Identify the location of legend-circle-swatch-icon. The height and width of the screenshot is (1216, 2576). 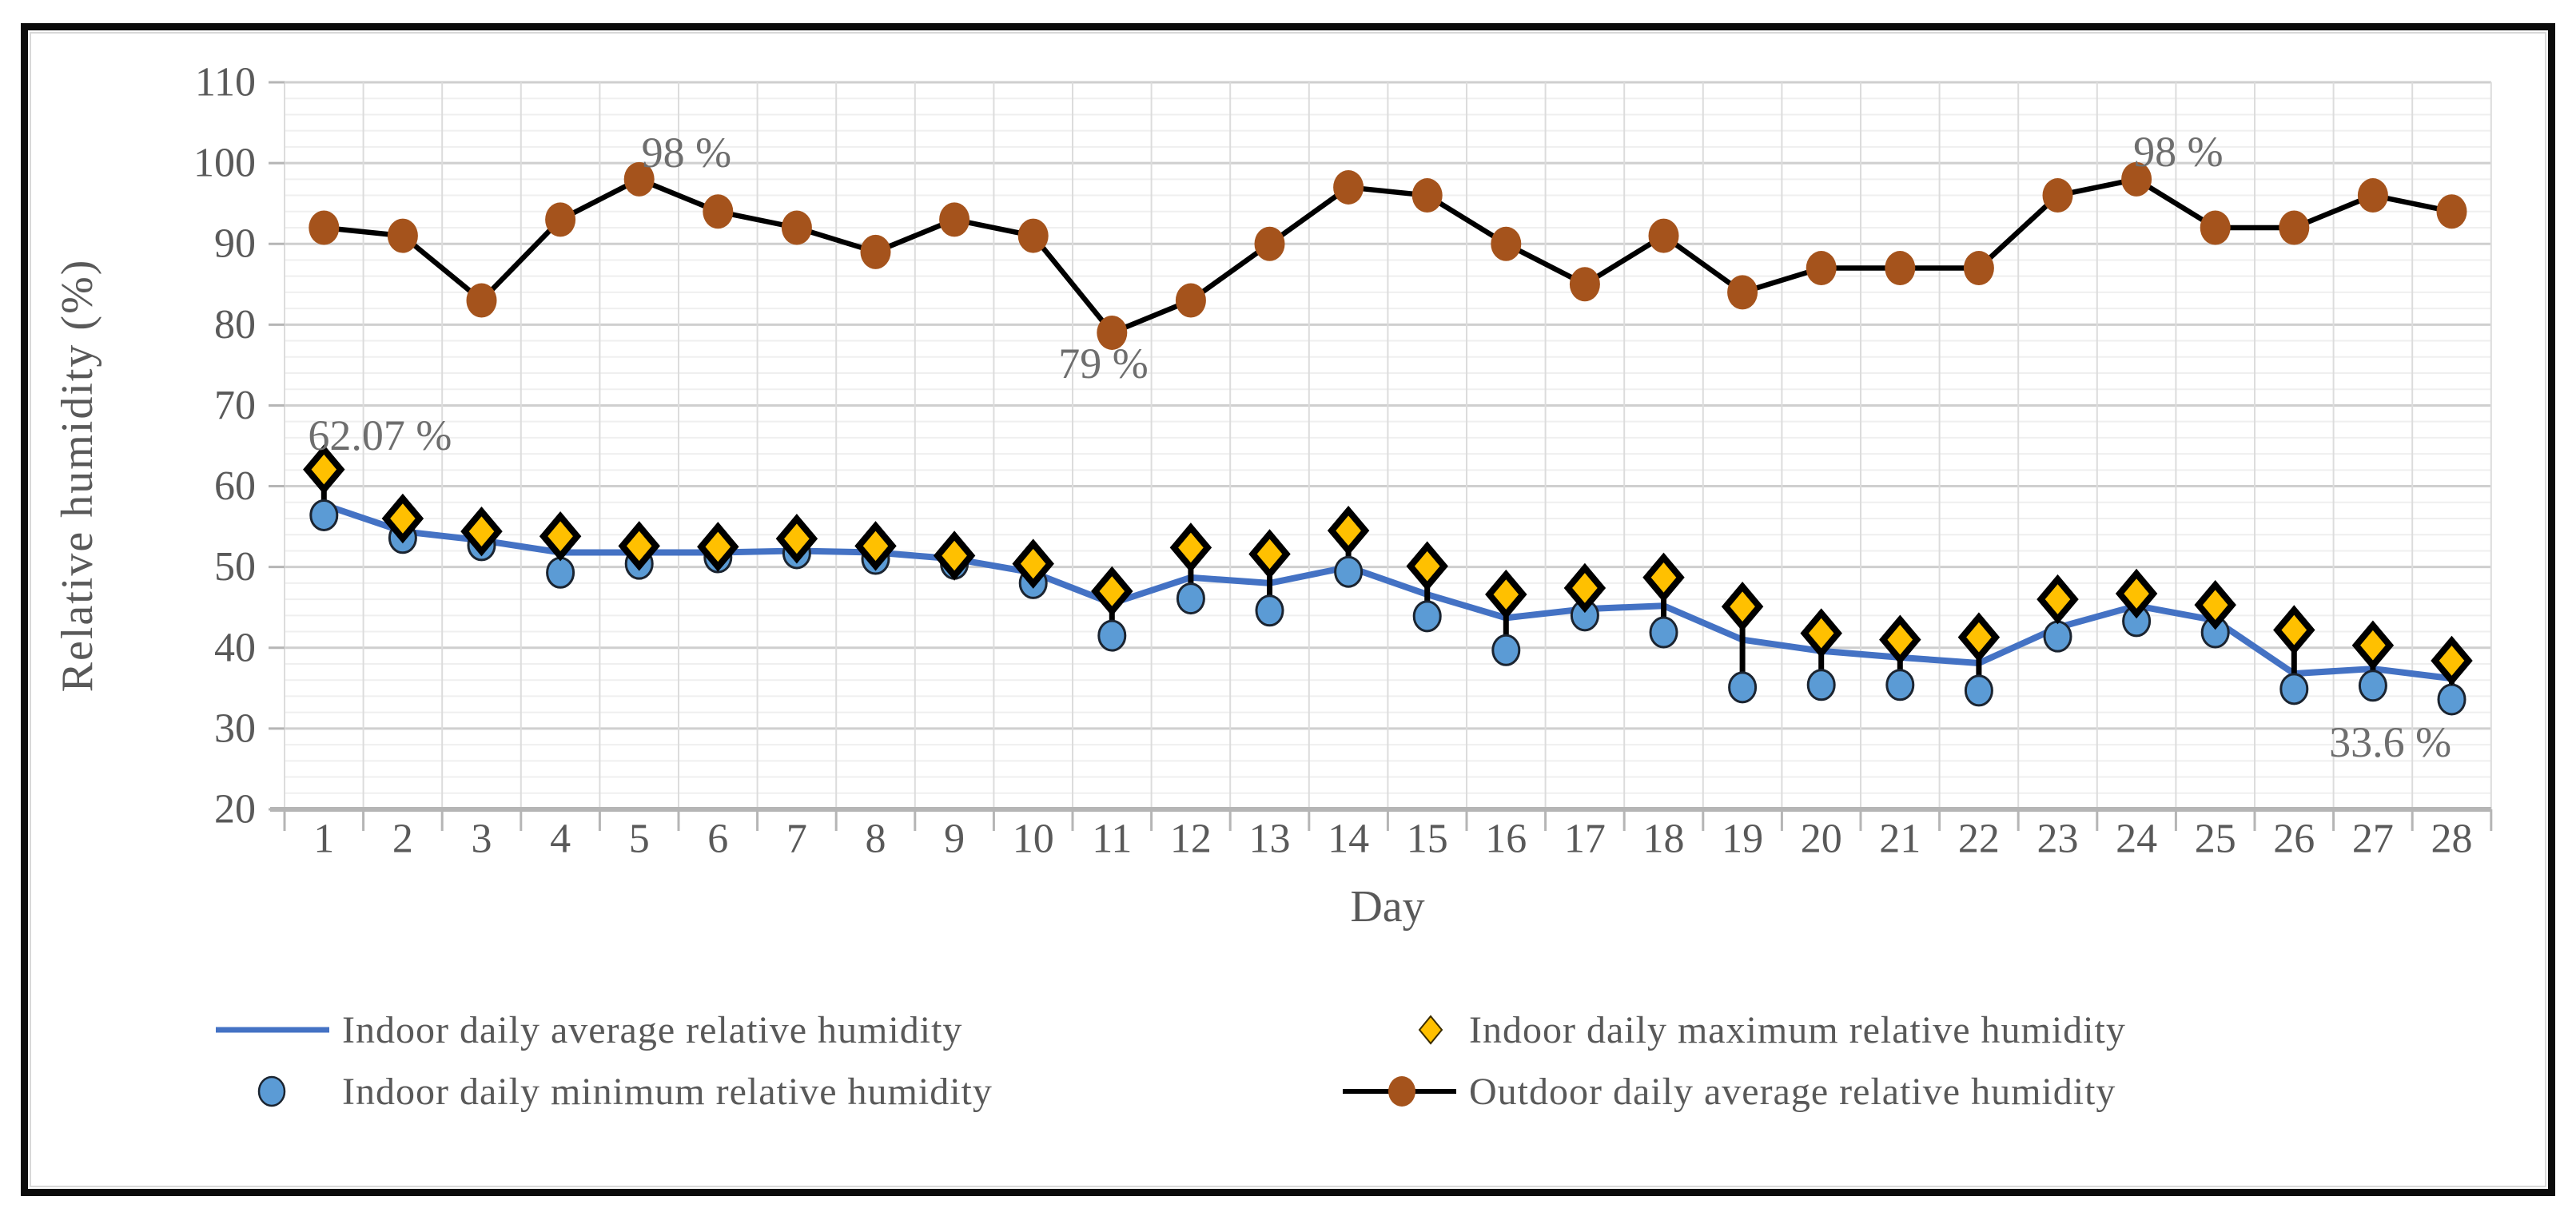
(271, 1091).